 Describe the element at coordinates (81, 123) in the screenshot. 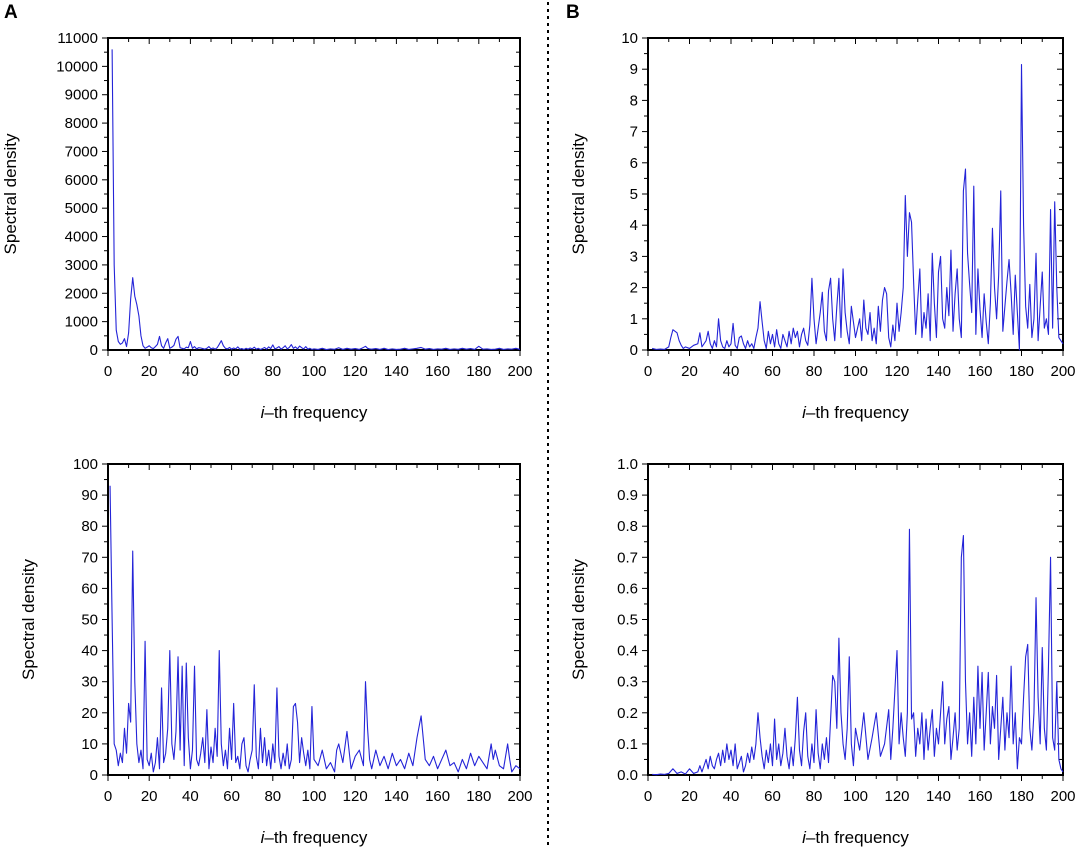

I see `y-tick-label: 8000` at that location.